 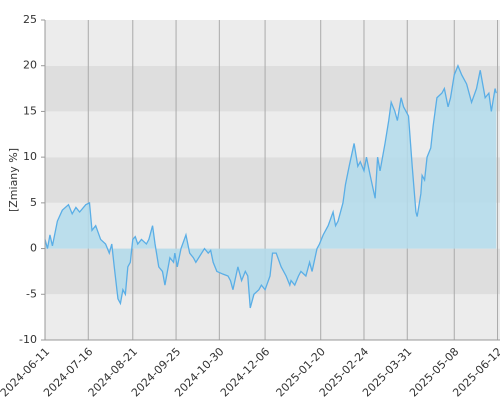 I want to click on y-tick-label: 10, so click(x=30, y=156).